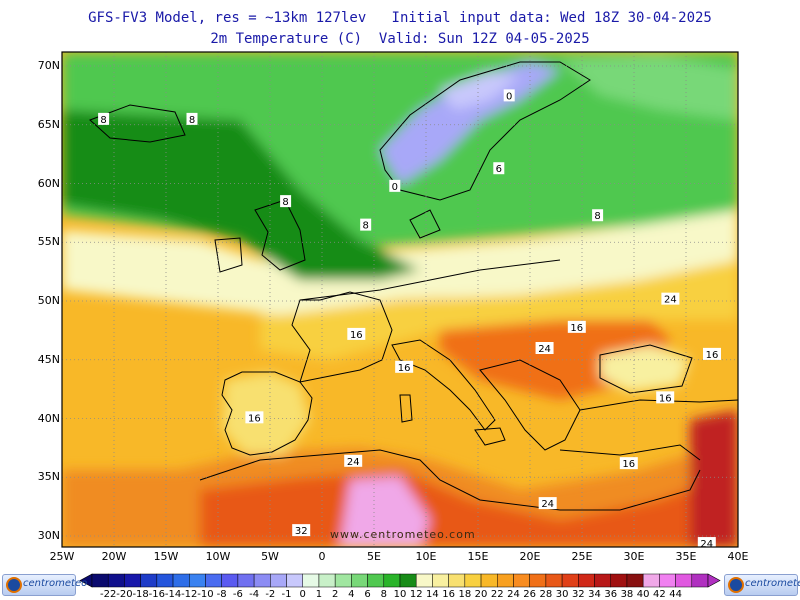 This screenshot has height=600, width=800. What do you see at coordinates (137, 123) in the screenshot?
I see `coast-iceland` at bounding box center [137, 123].